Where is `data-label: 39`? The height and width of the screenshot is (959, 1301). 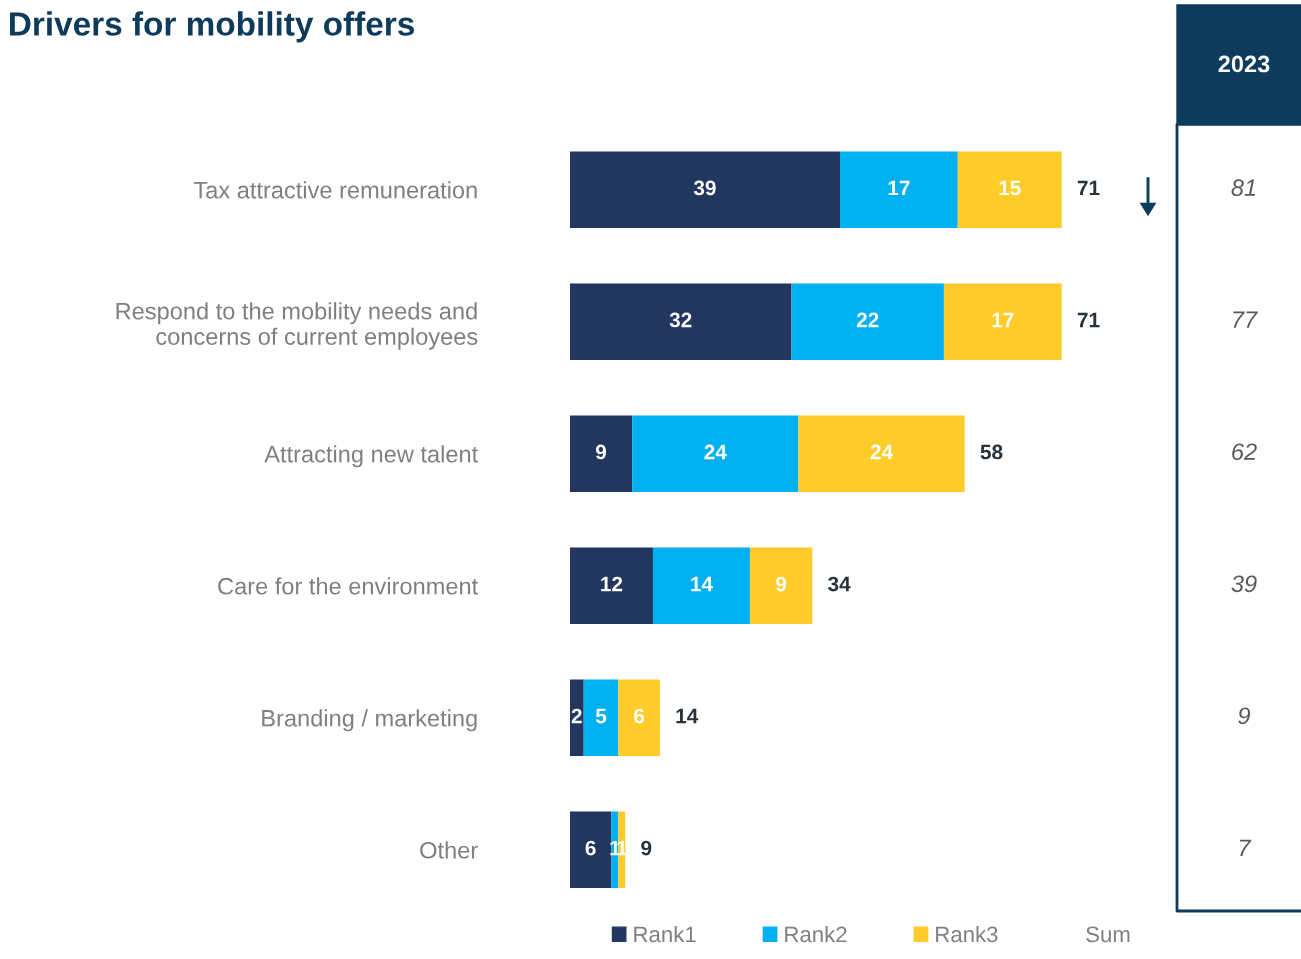
data-label: 39 is located at coordinates (704, 188).